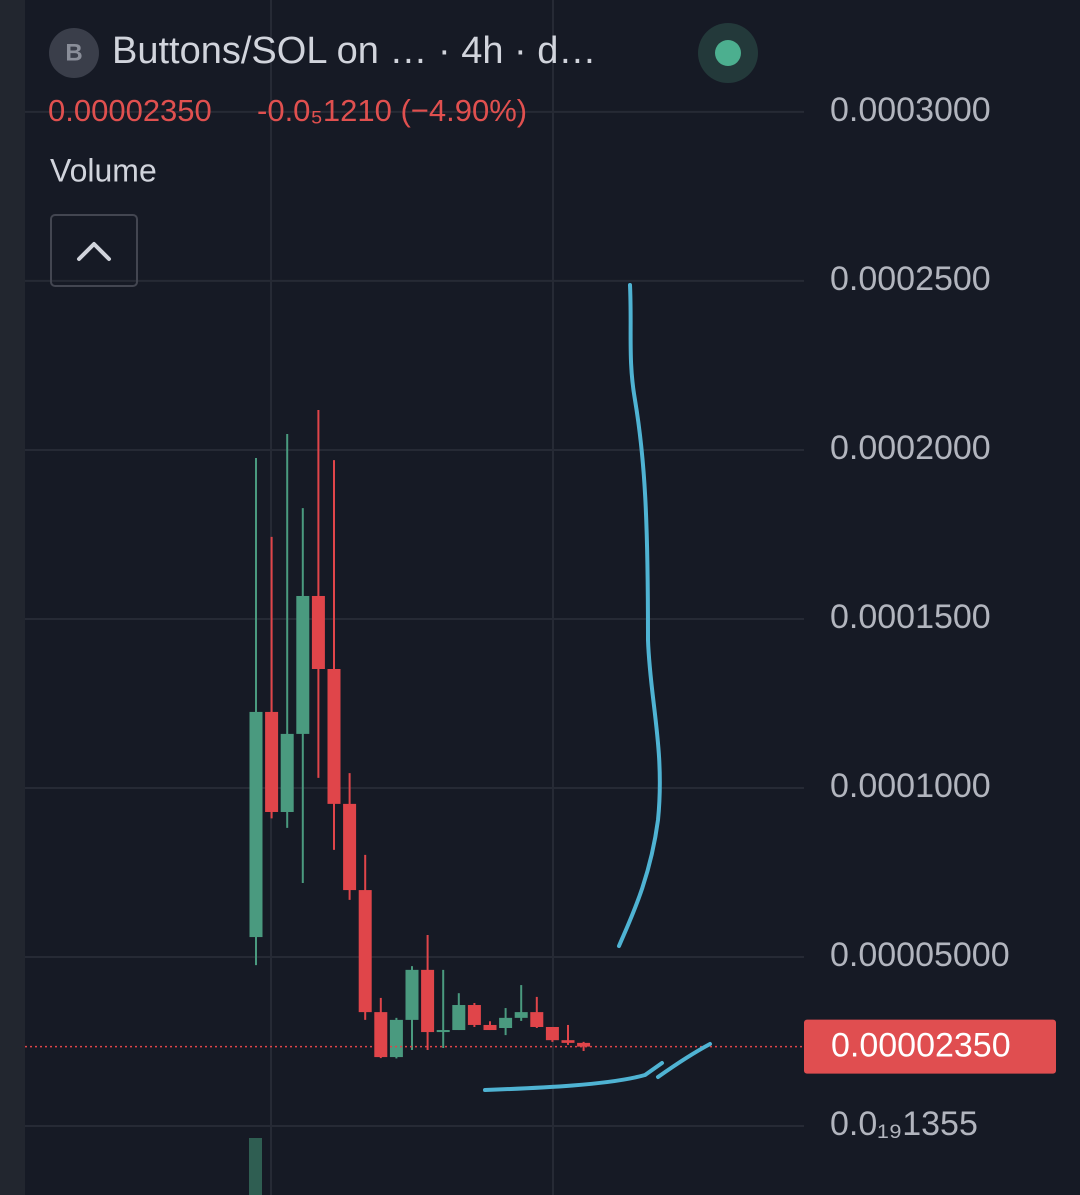 Image resolution: width=1080 pixels, height=1195 pixels. What do you see at coordinates (921, 1046) in the screenshot?
I see `last-price-label: 0.00002350` at bounding box center [921, 1046].